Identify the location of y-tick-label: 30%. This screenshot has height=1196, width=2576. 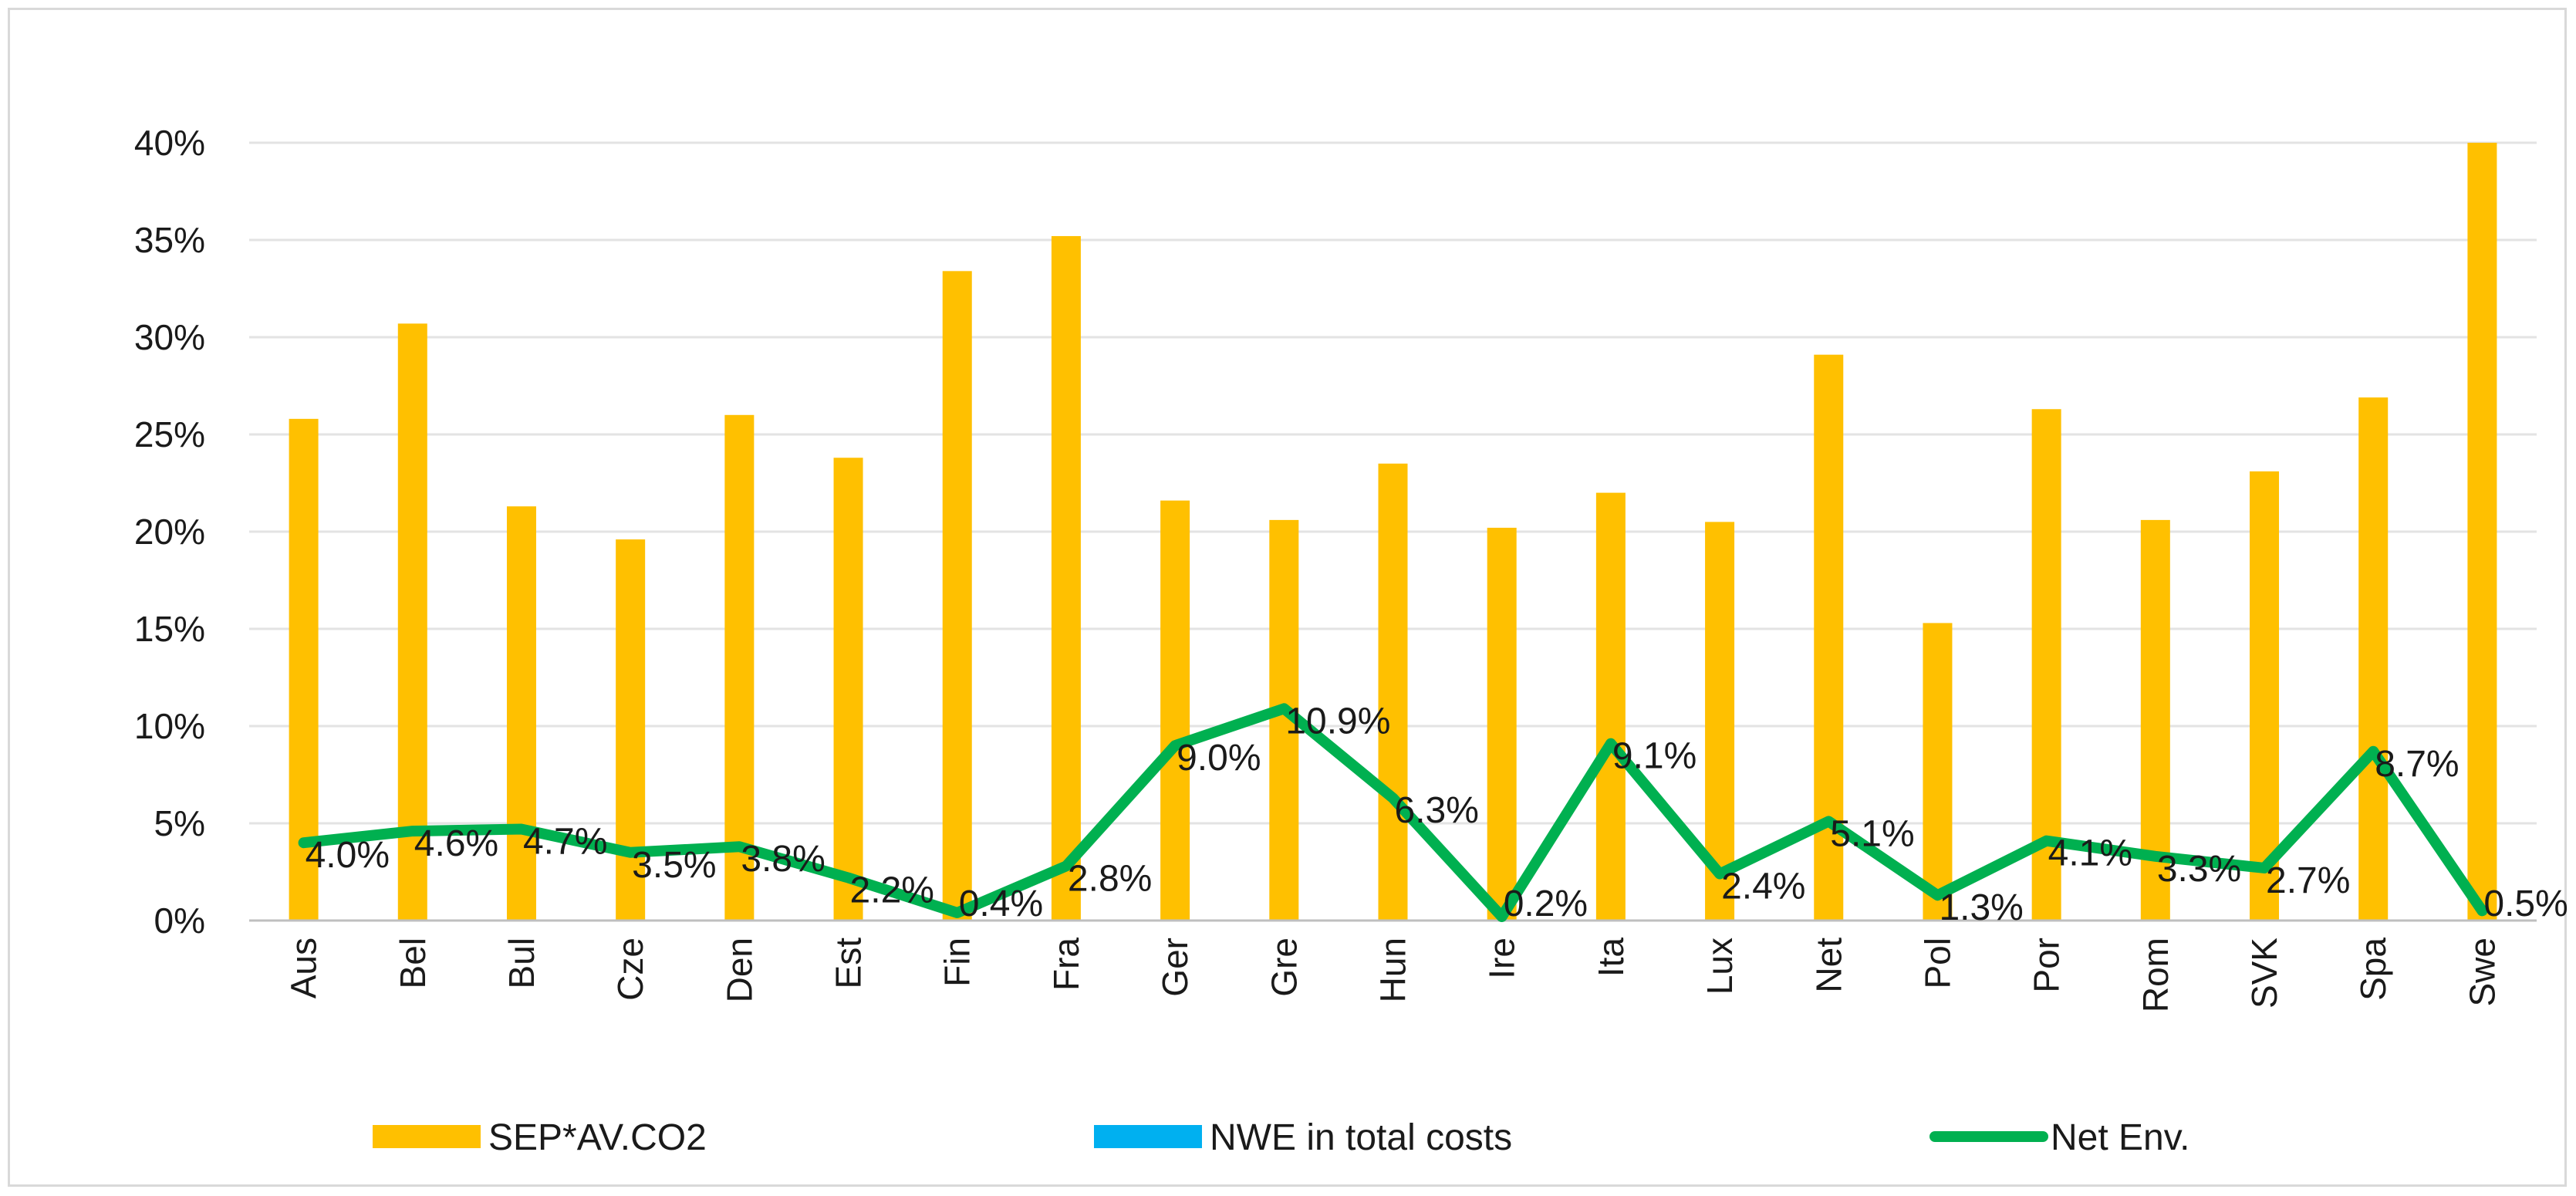
(170, 337).